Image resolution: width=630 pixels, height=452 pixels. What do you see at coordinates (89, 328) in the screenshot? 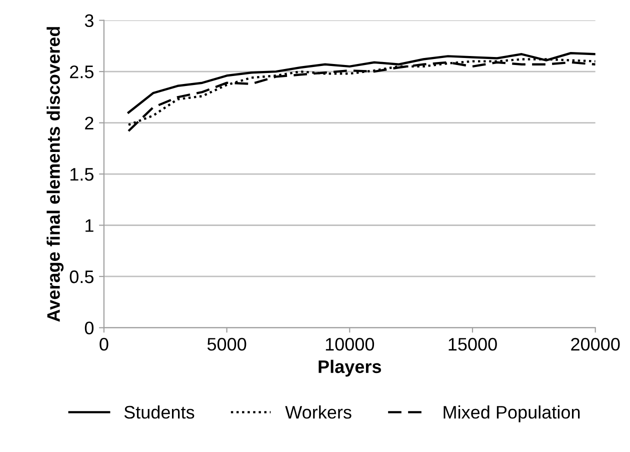
I see `y-tick-label: 0` at bounding box center [89, 328].